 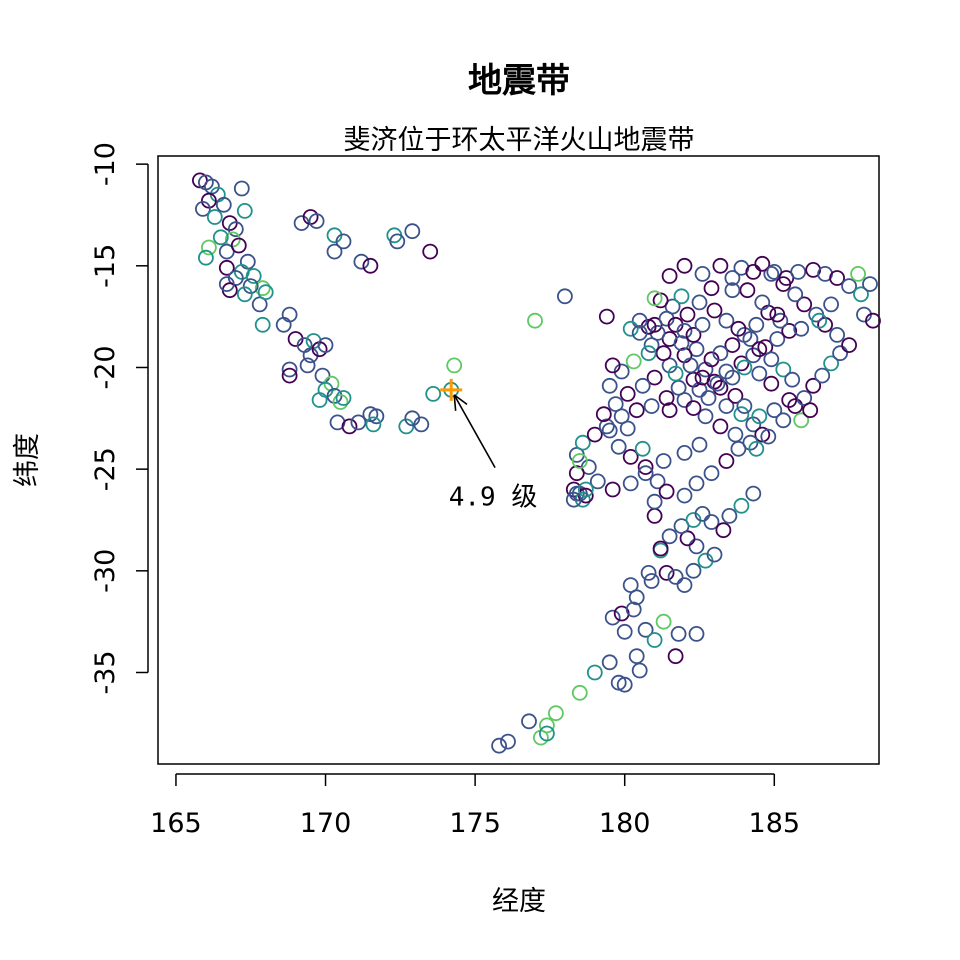 What do you see at coordinates (105, 367) in the screenshot?
I see `y-tick-label--20: -20` at bounding box center [105, 367].